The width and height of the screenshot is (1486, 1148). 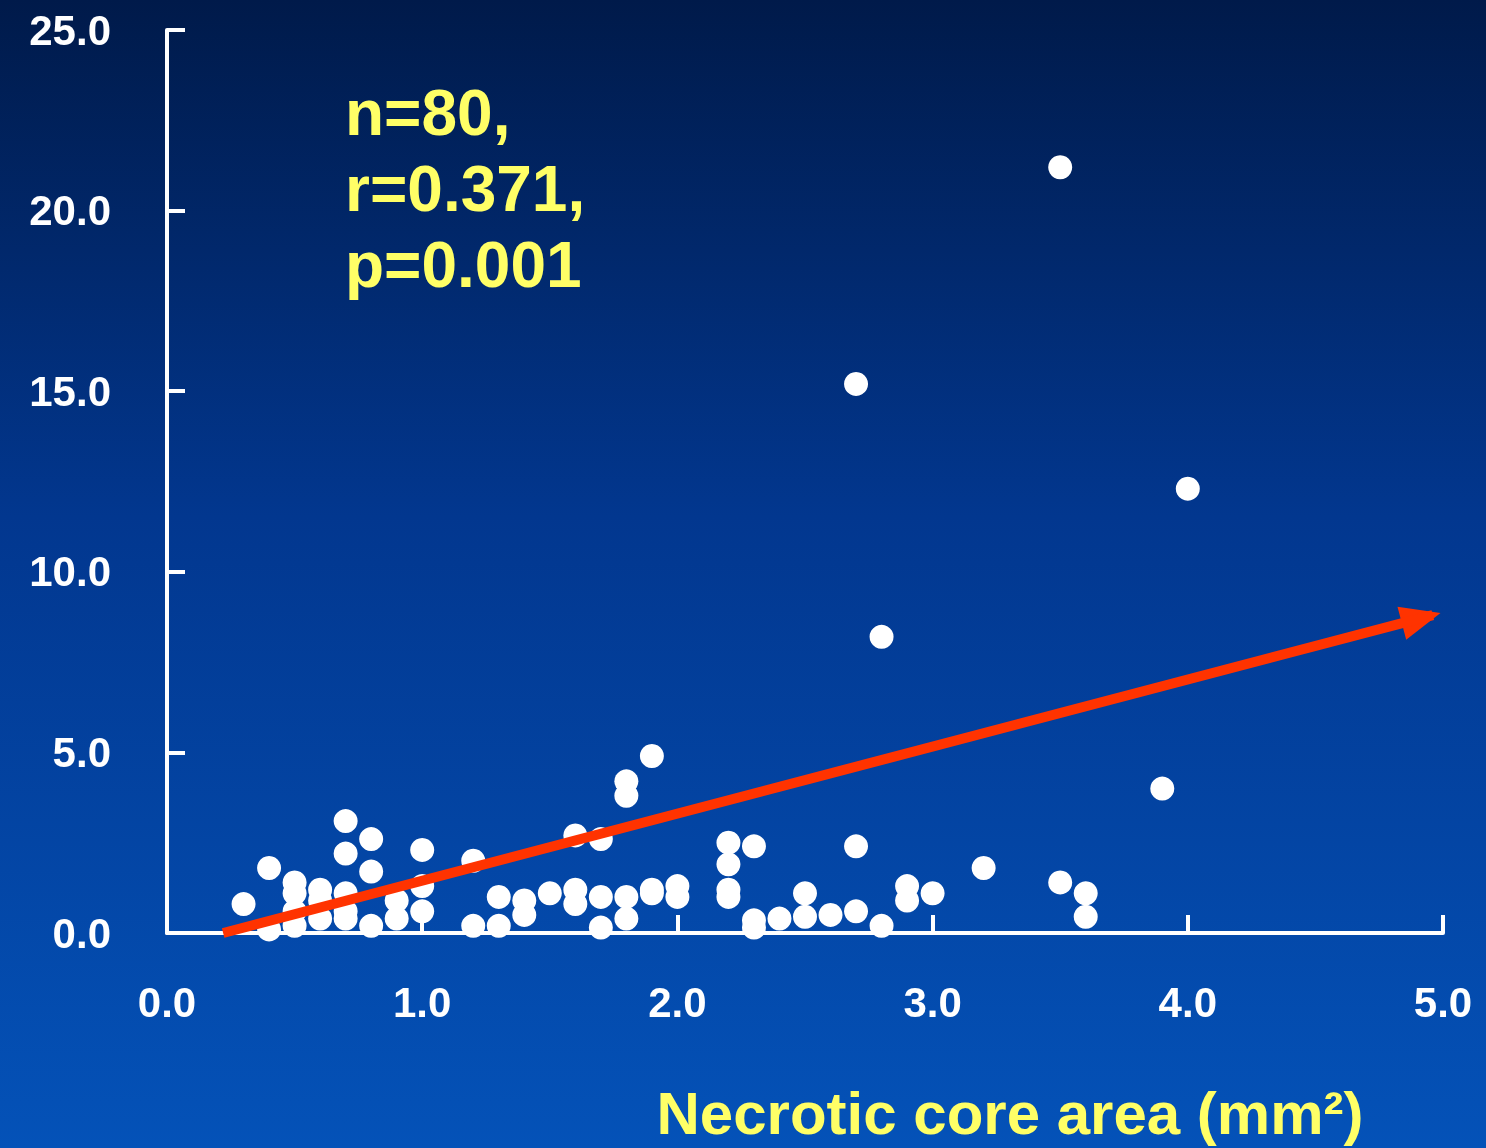 What do you see at coordinates (70, 30) in the screenshot?
I see `y-tick-label: 25.0` at bounding box center [70, 30].